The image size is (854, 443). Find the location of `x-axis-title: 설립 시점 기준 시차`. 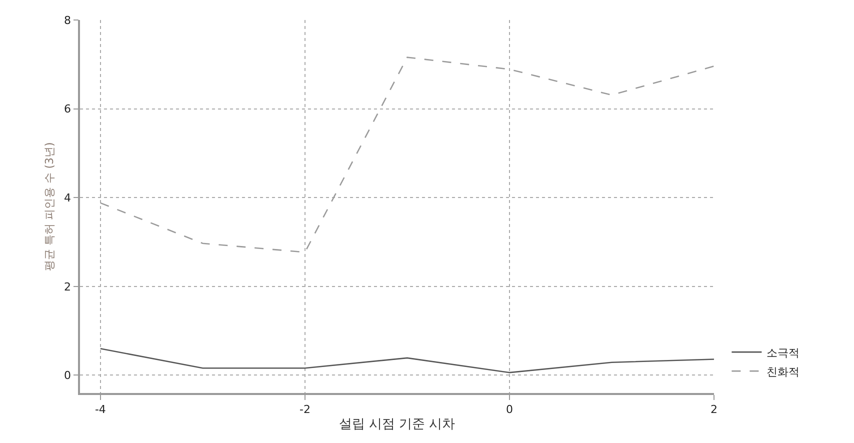

x-axis-title: 설립 시점 기준 시차 is located at coordinates (397, 424).